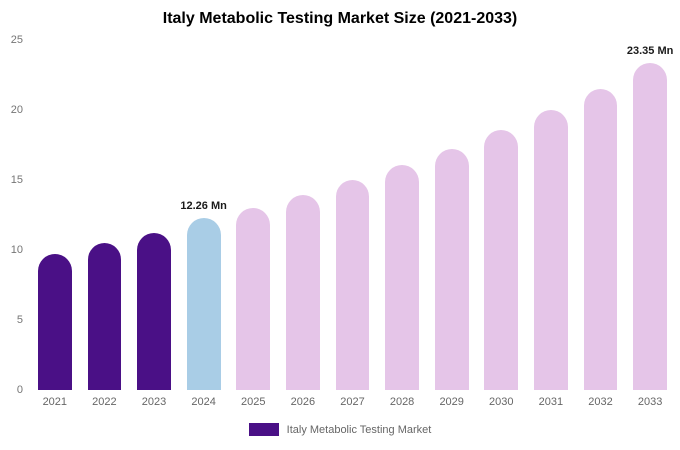 Image resolution: width=680 pixels, height=450 pixels. What do you see at coordinates (303, 402) in the screenshot?
I see `x-axis-tick-label: 2026` at bounding box center [303, 402].